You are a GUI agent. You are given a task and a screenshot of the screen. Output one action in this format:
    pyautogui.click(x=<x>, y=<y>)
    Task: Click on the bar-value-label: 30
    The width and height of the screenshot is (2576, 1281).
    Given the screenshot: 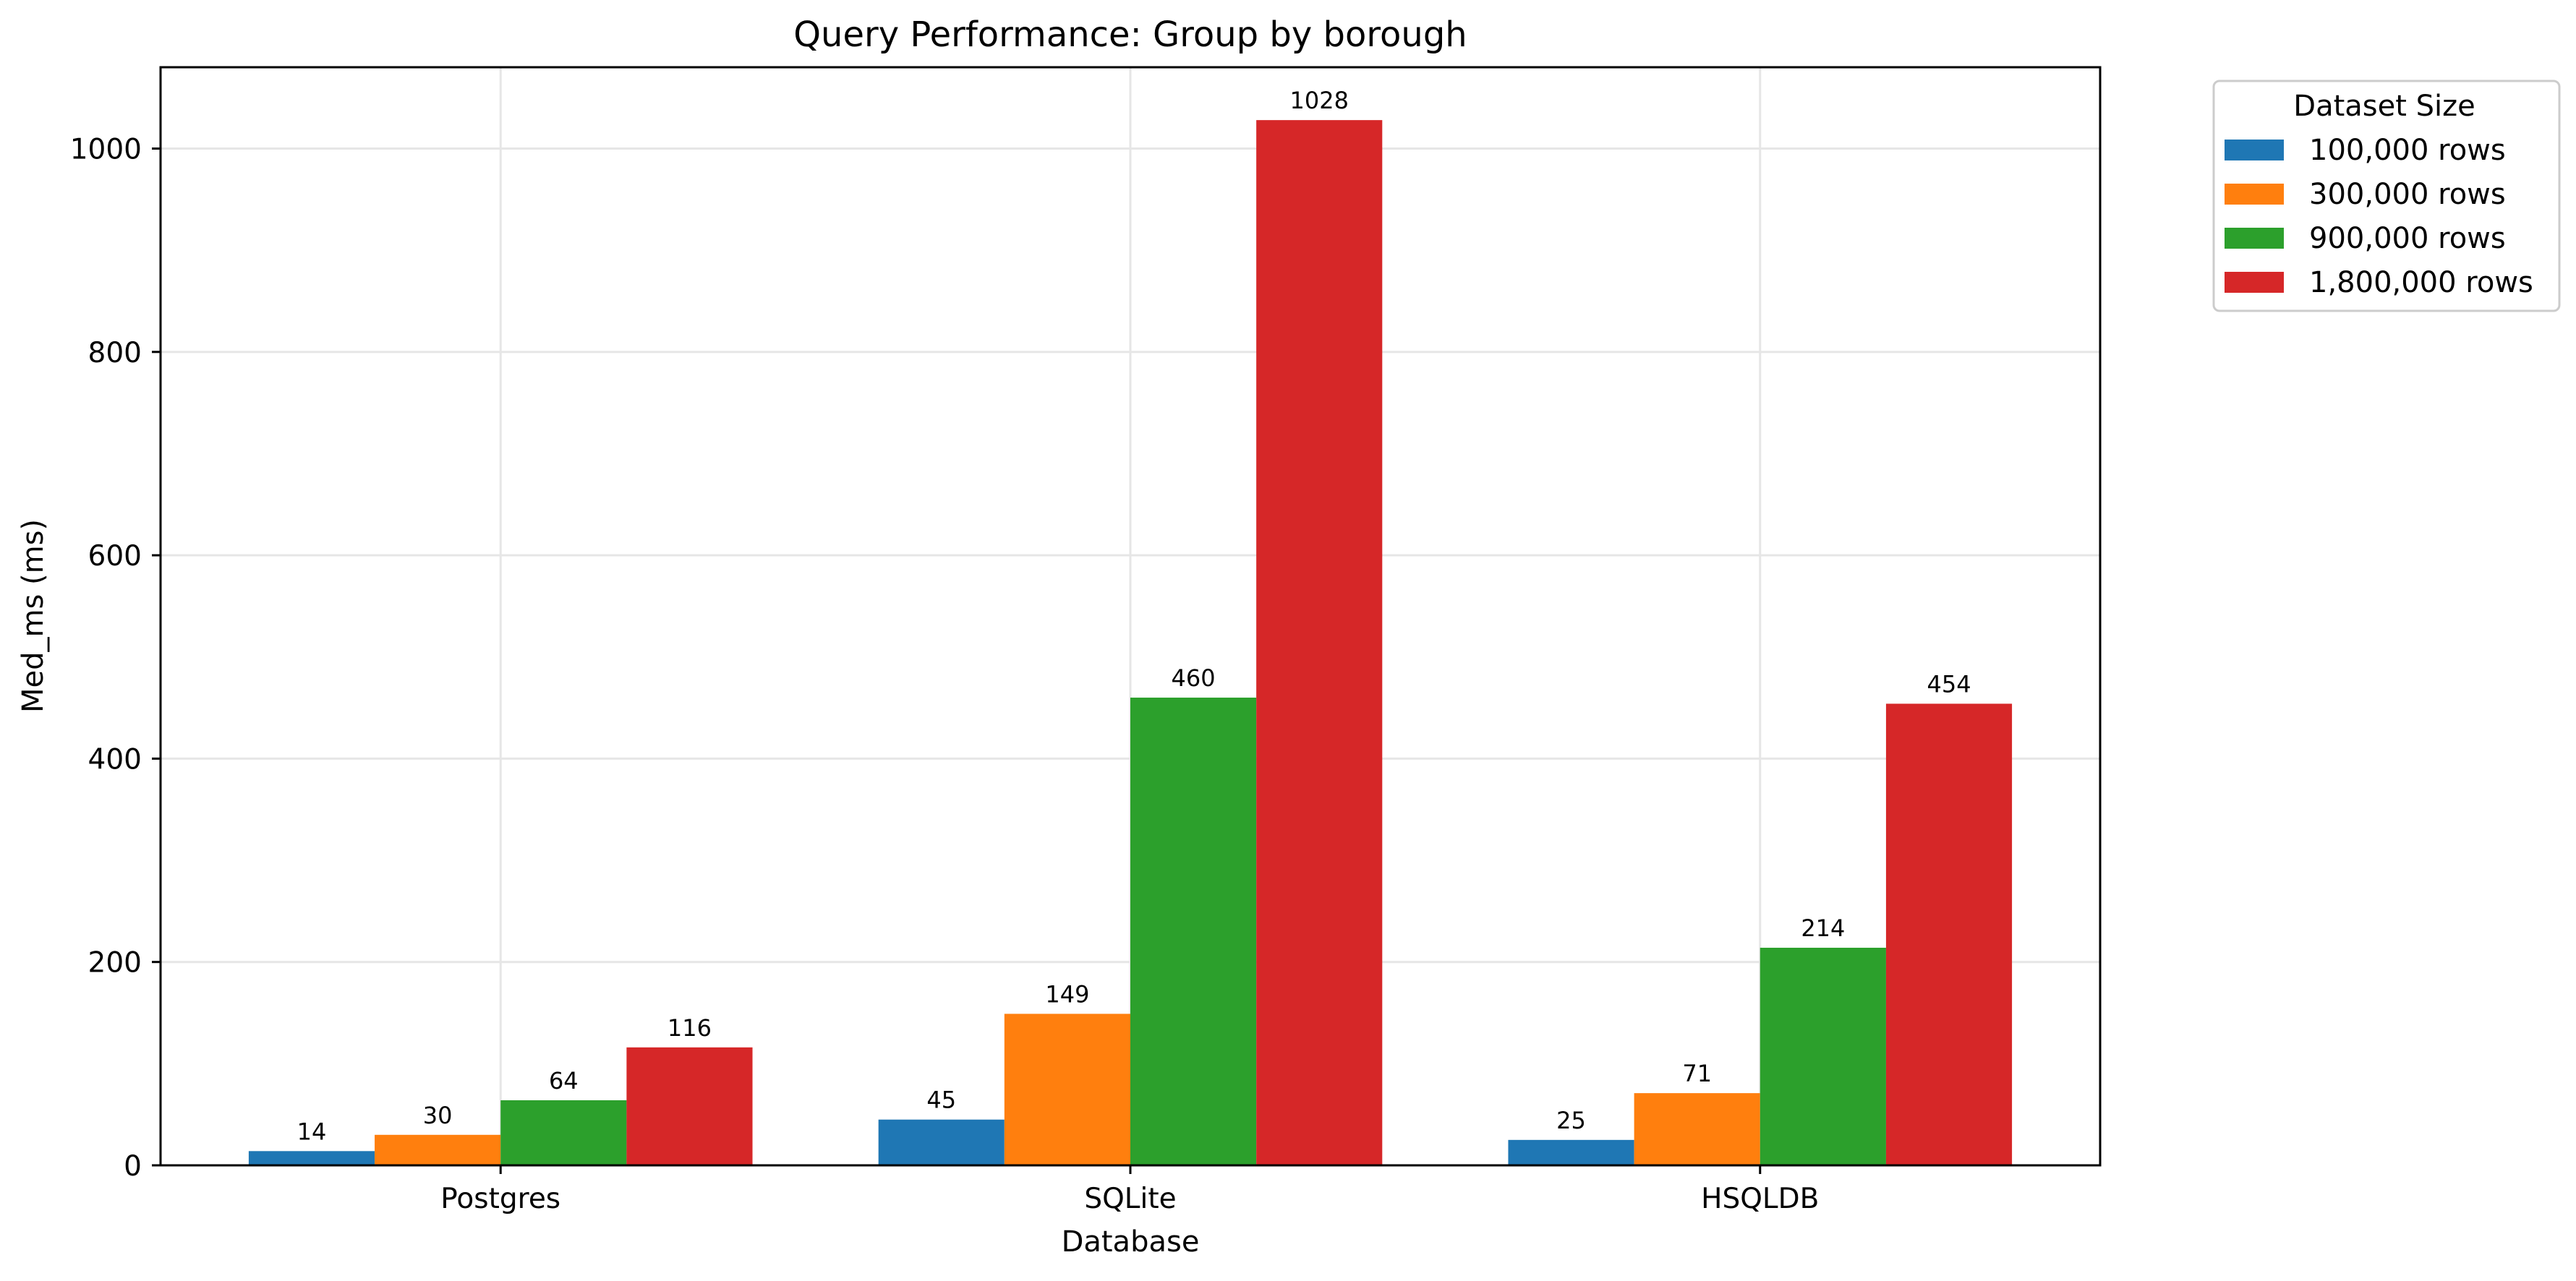 What is the action you would take?
    pyautogui.click(x=438, y=1115)
    